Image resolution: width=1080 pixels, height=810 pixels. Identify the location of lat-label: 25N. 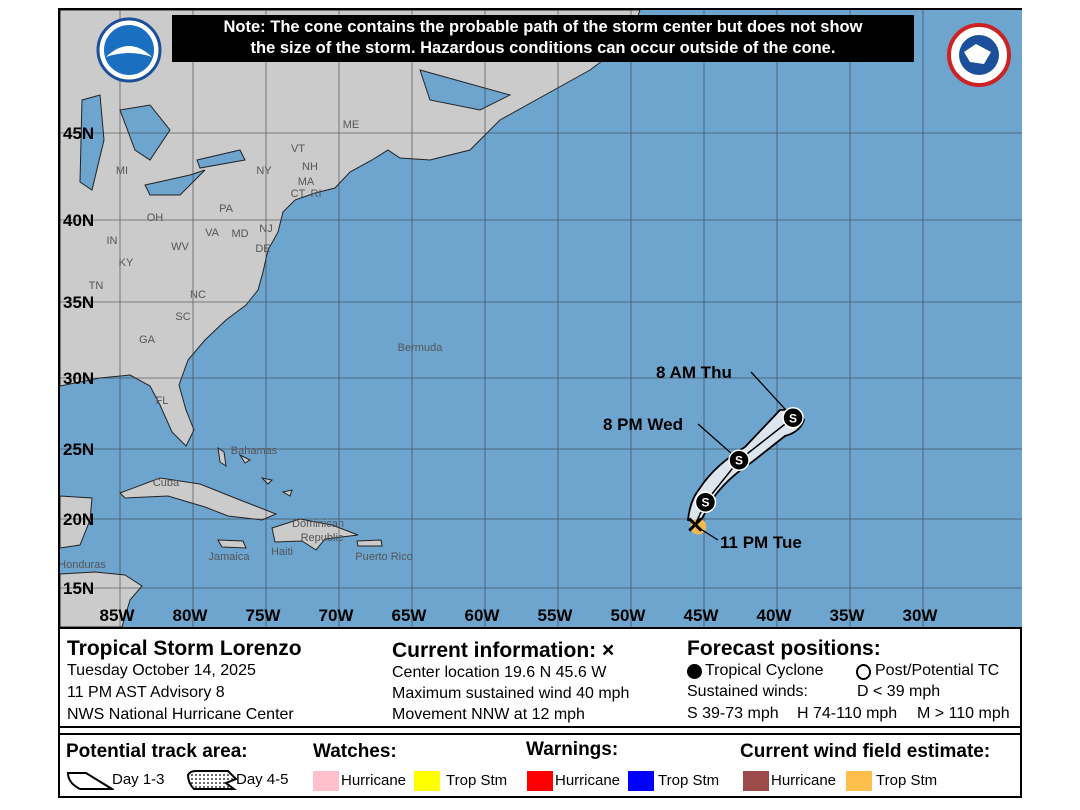
(78, 449).